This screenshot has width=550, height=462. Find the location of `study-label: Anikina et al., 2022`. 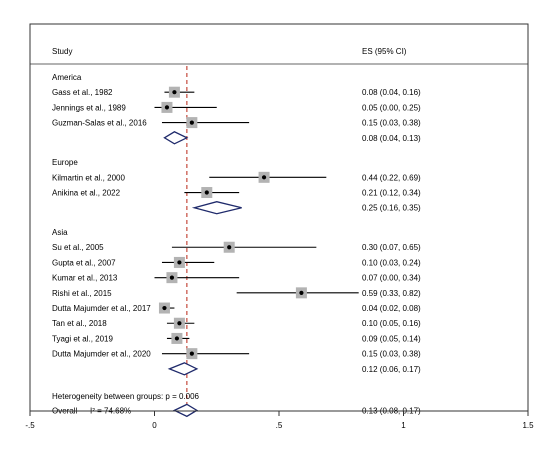

study-label: Anikina et al., 2022 is located at coordinates (86, 193).